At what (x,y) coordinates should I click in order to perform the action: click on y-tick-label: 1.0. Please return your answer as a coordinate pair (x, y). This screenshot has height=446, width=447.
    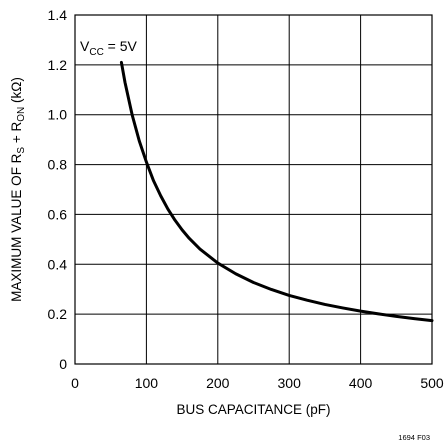
    Looking at the image, I should click on (58, 115).